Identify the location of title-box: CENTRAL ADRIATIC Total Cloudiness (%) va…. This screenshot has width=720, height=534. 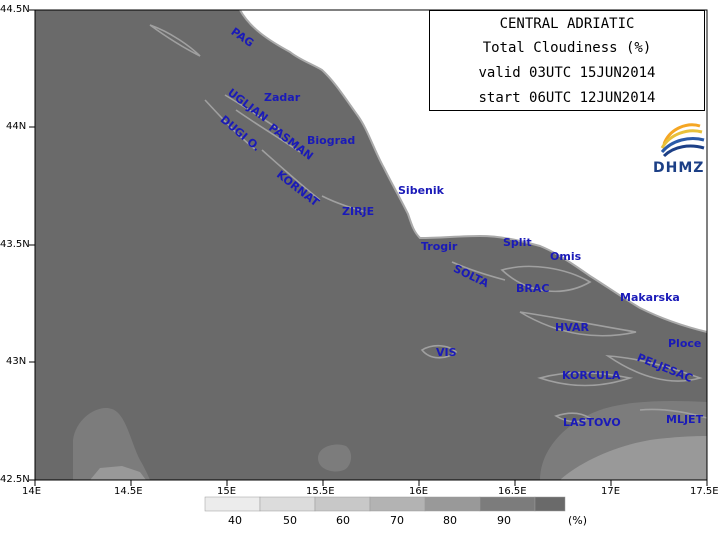
(567, 60).